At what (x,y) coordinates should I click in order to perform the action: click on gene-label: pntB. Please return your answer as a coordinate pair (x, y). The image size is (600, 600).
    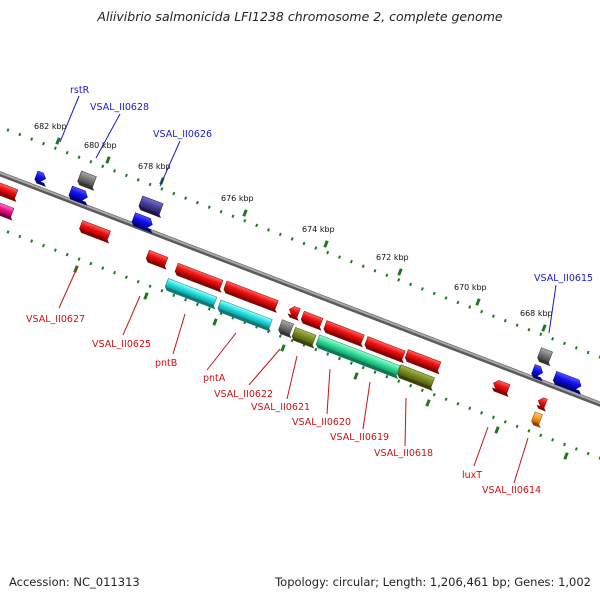
    Looking at the image, I should click on (166, 363).